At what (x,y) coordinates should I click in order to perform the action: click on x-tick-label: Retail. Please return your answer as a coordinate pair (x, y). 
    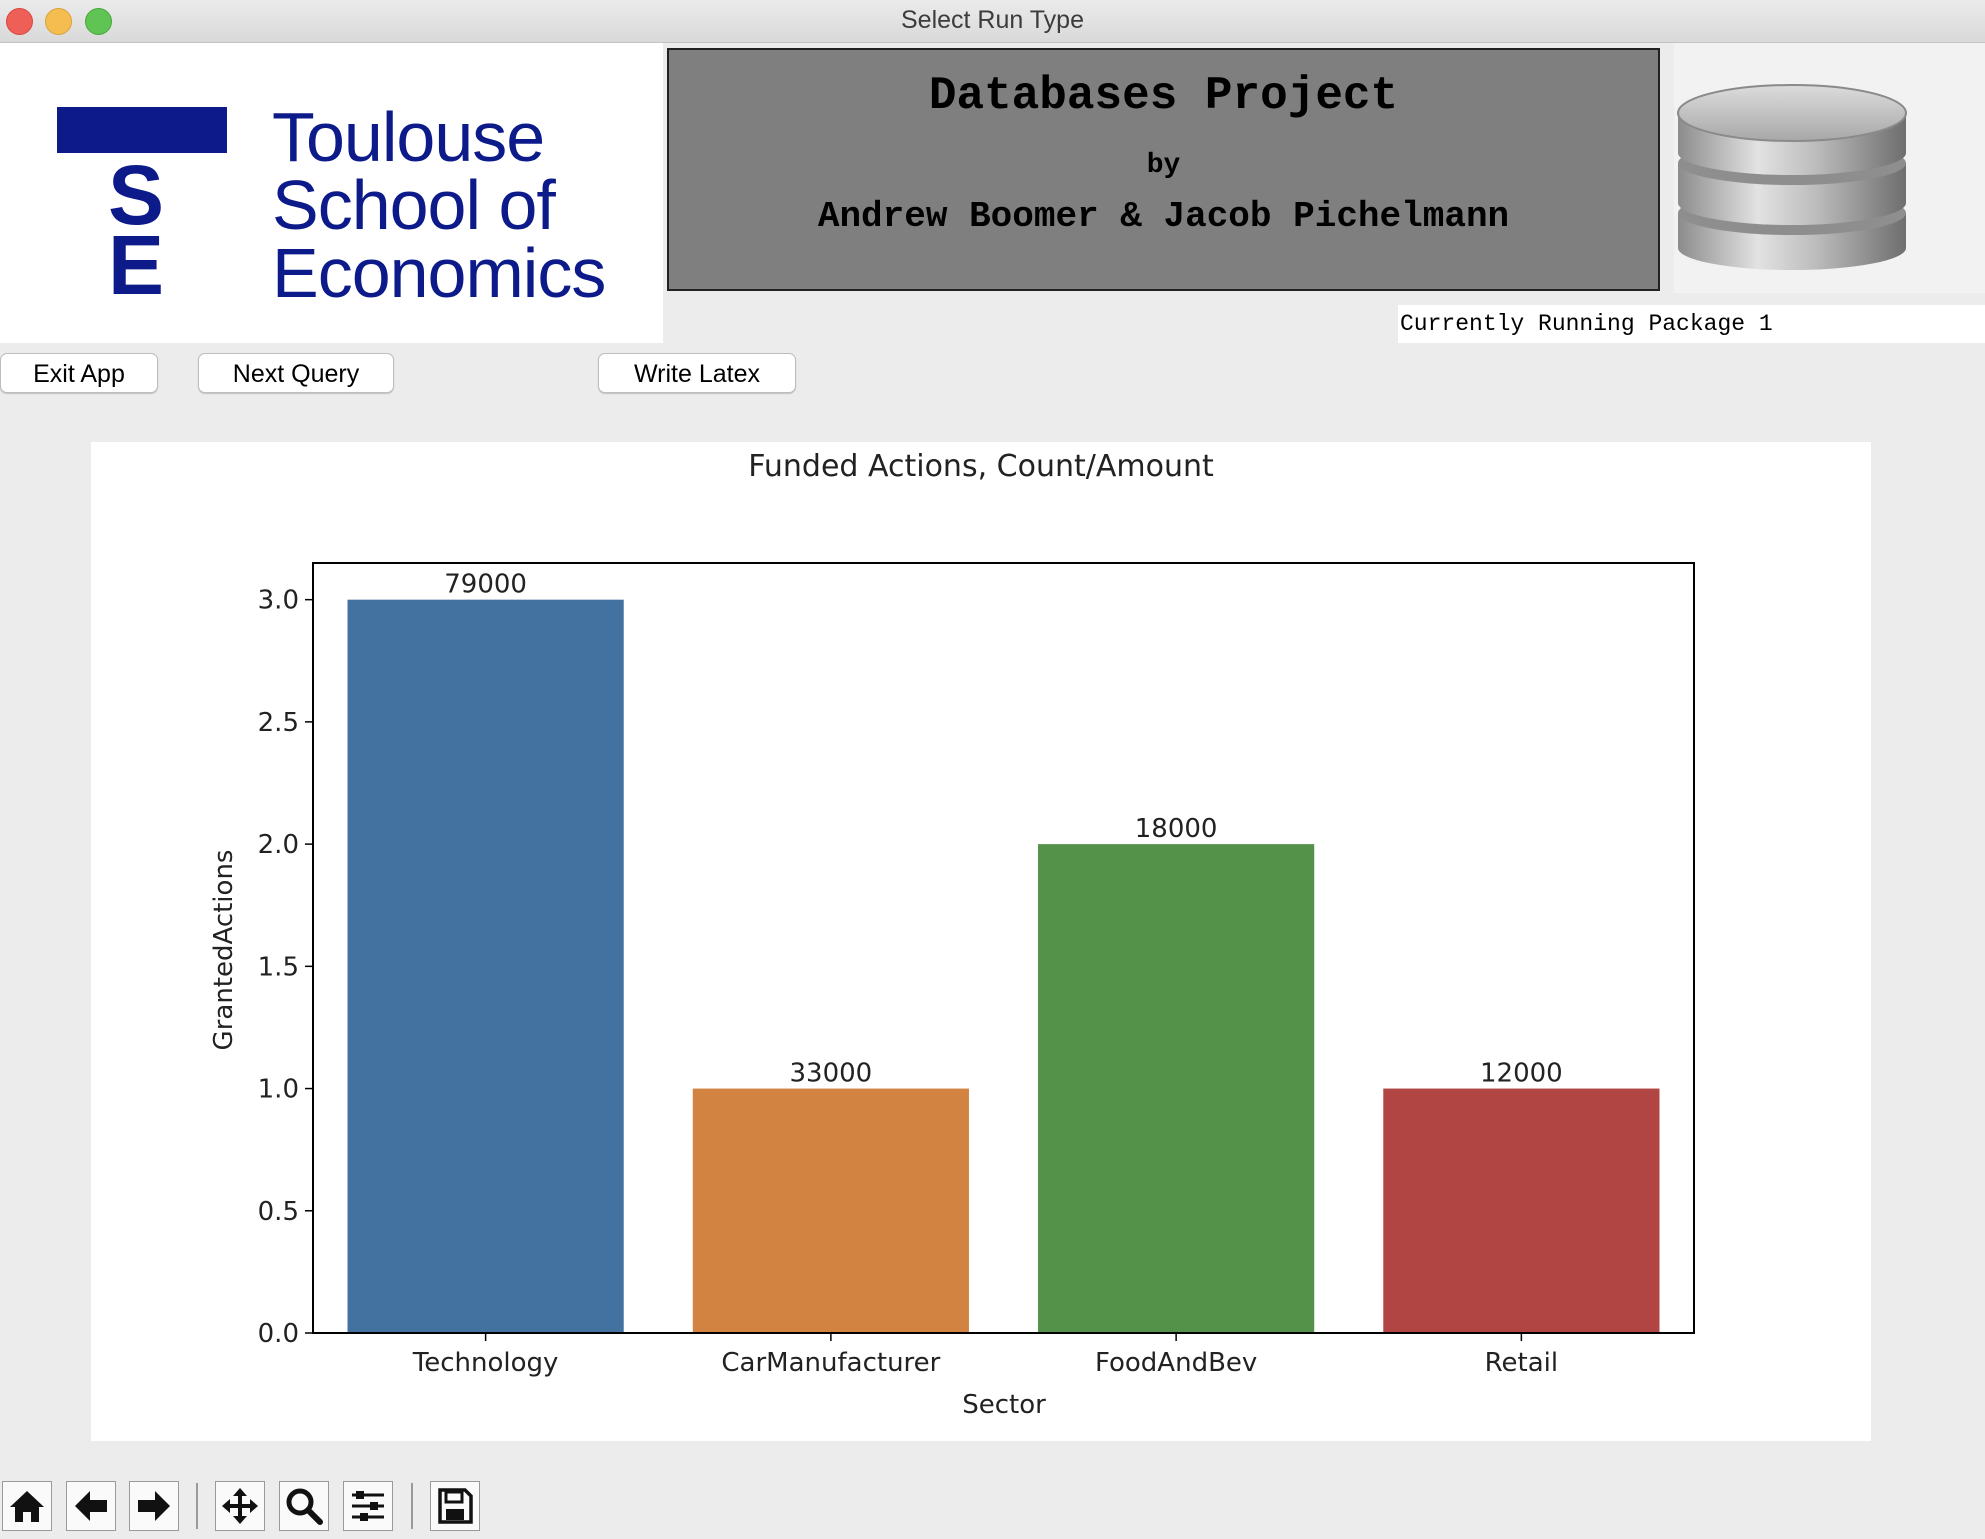
    Looking at the image, I should click on (1521, 1363).